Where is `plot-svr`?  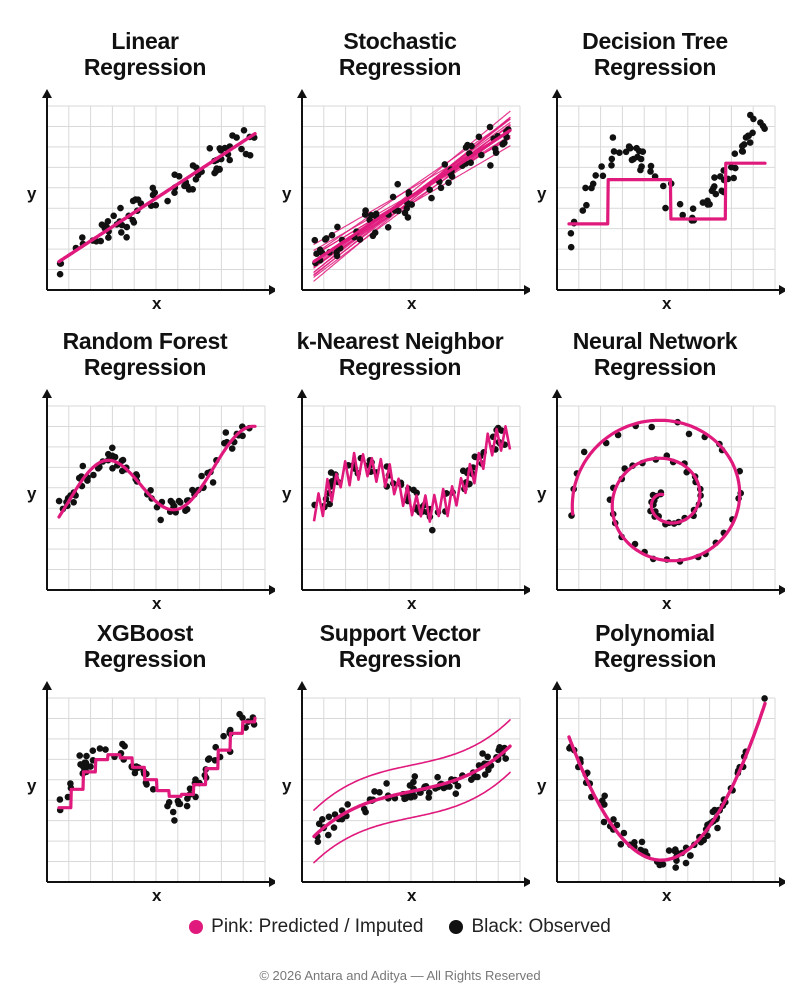 plot-svr is located at coordinates (413, 784).